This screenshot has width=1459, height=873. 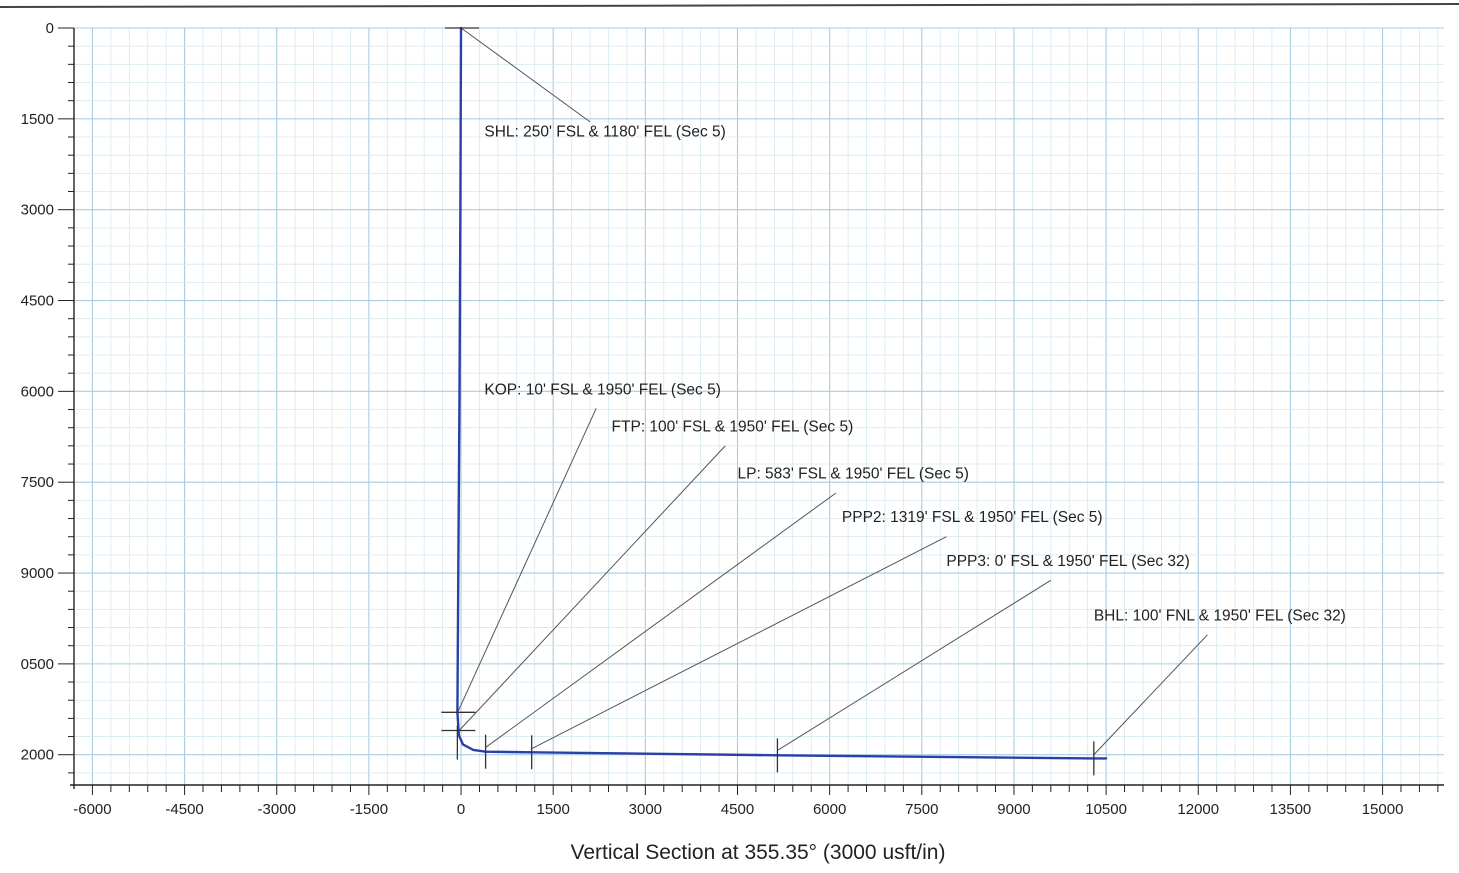 What do you see at coordinates (37, 573) in the screenshot?
I see `y-tick-label: 9000` at bounding box center [37, 573].